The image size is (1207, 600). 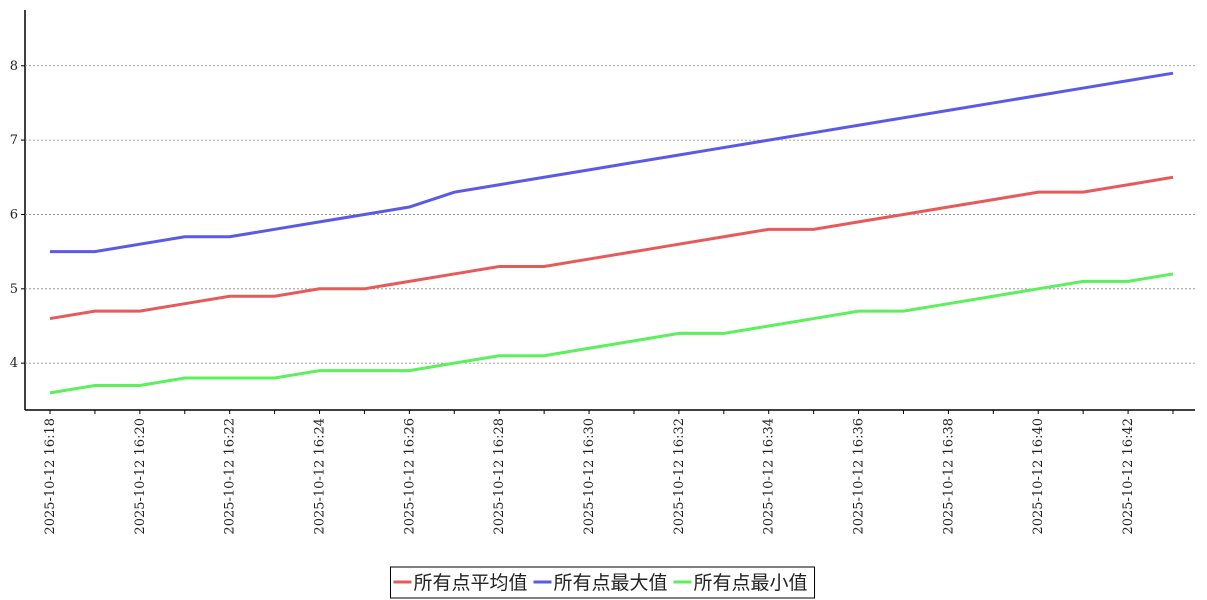 What do you see at coordinates (751, 583) in the screenshot?
I see `legend-label: 所有点最小值` at bounding box center [751, 583].